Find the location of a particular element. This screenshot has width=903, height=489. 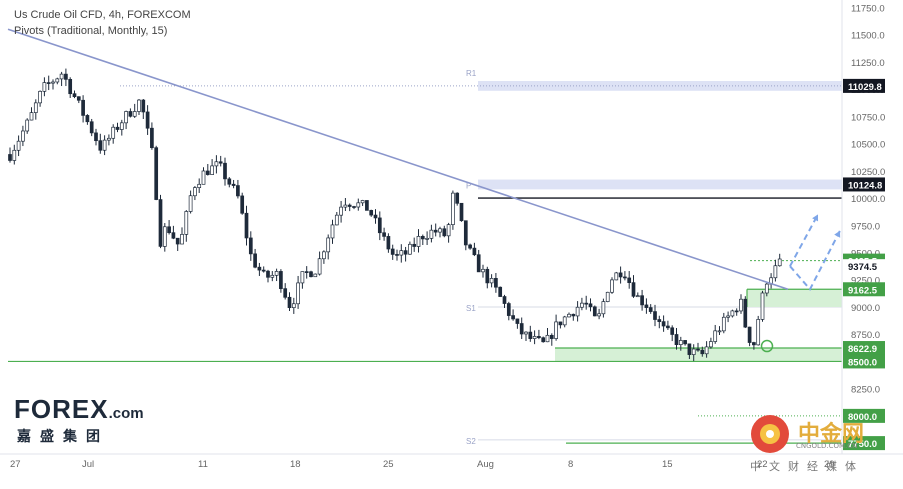

y-tick-label: 11750.0 is located at coordinates (868, 8).